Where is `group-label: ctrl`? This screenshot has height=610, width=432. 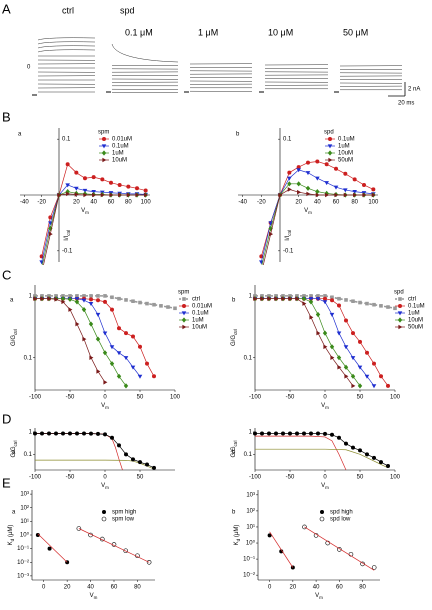
group-label: ctrl is located at coordinates (68, 10).